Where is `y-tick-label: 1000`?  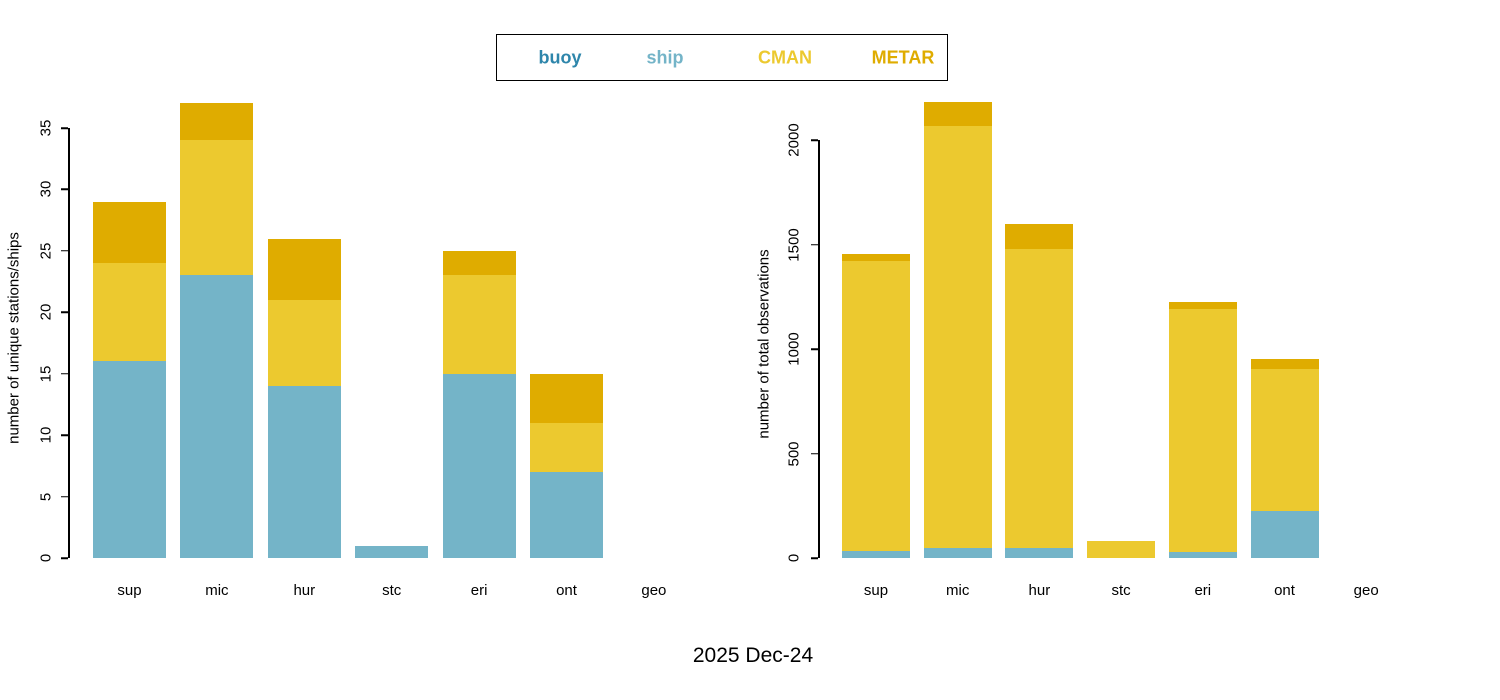
y-tick-label: 1000 is located at coordinates (794, 349).